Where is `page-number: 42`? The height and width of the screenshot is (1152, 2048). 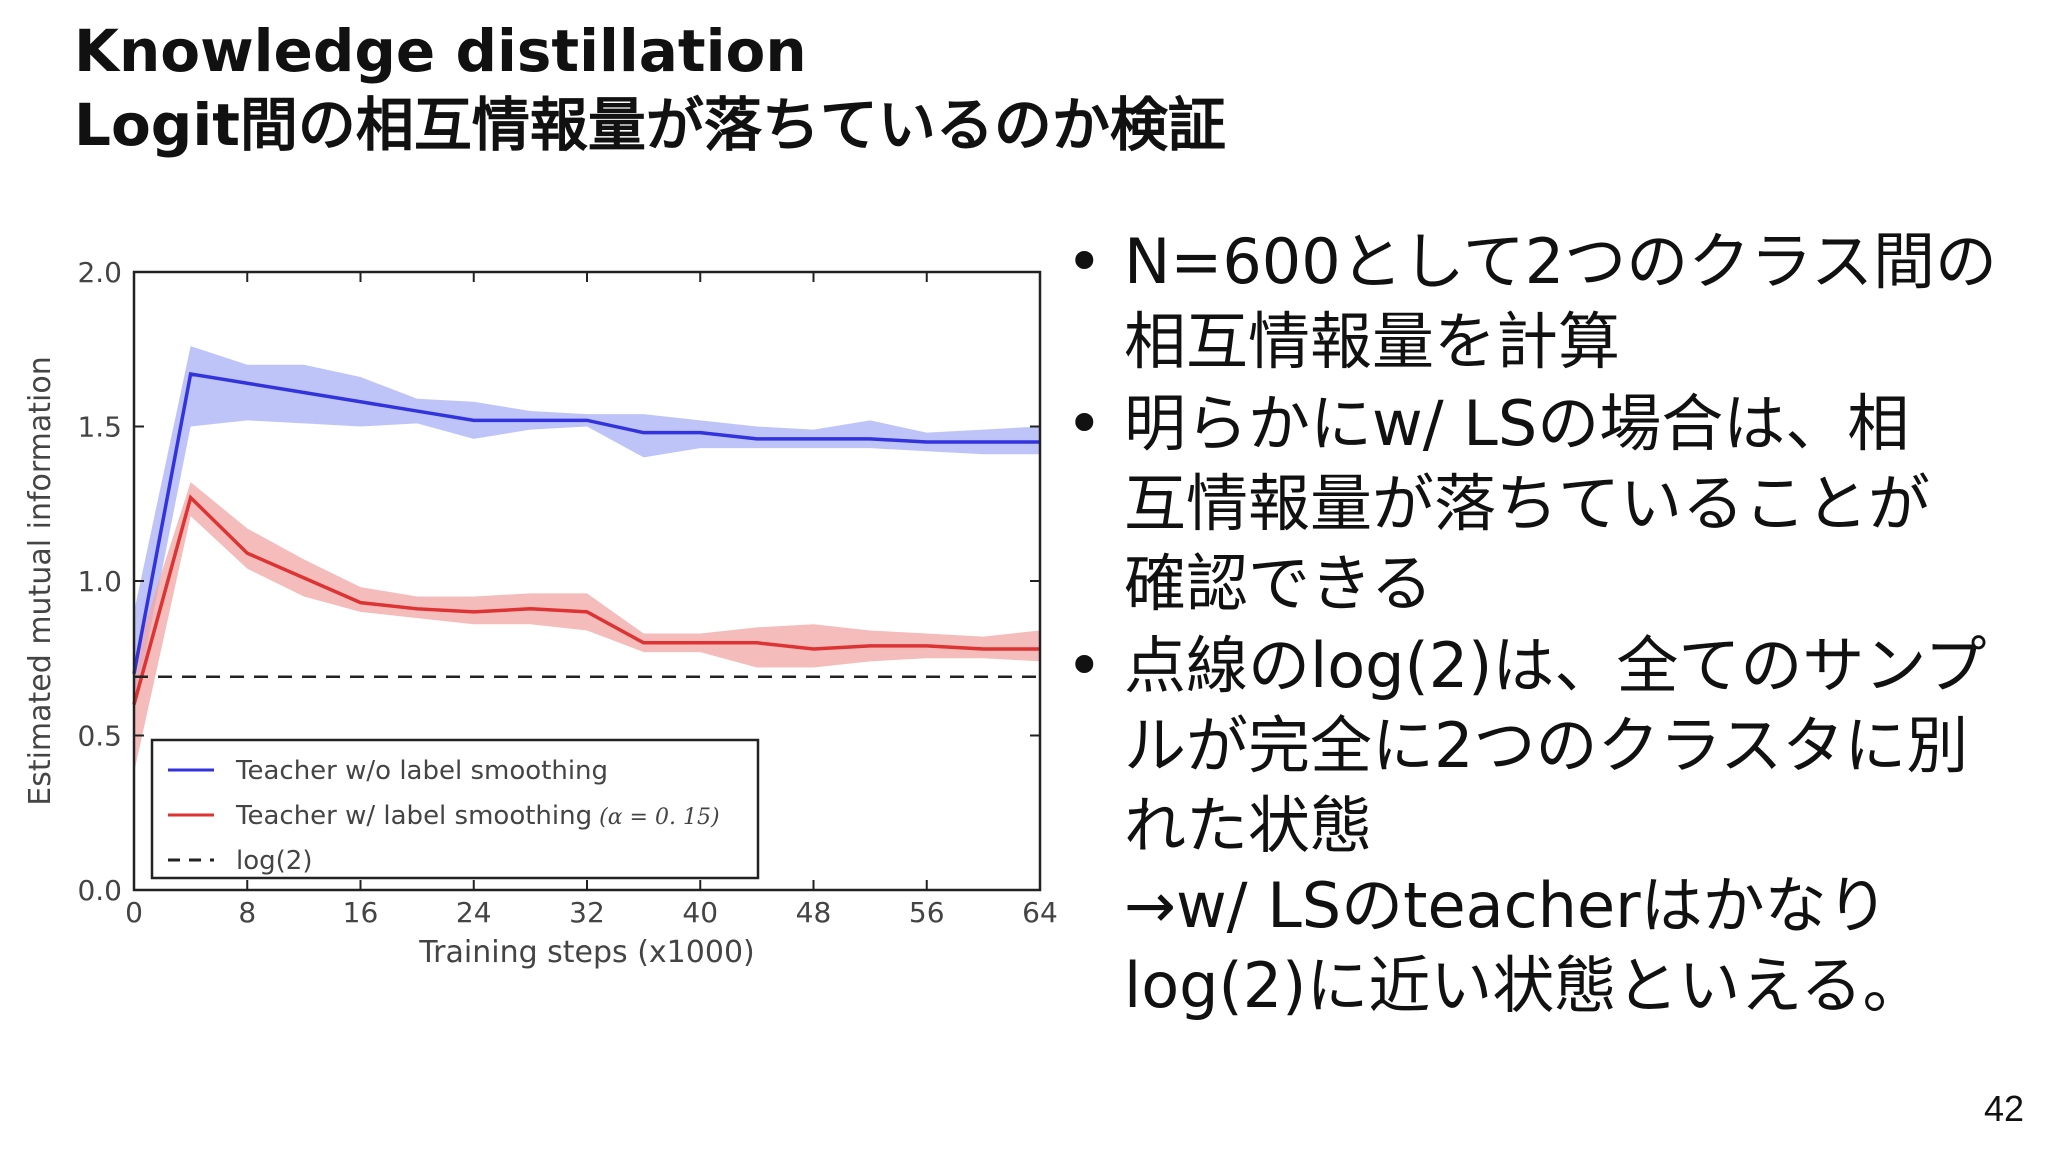
page-number: 42 is located at coordinates (2003, 1108).